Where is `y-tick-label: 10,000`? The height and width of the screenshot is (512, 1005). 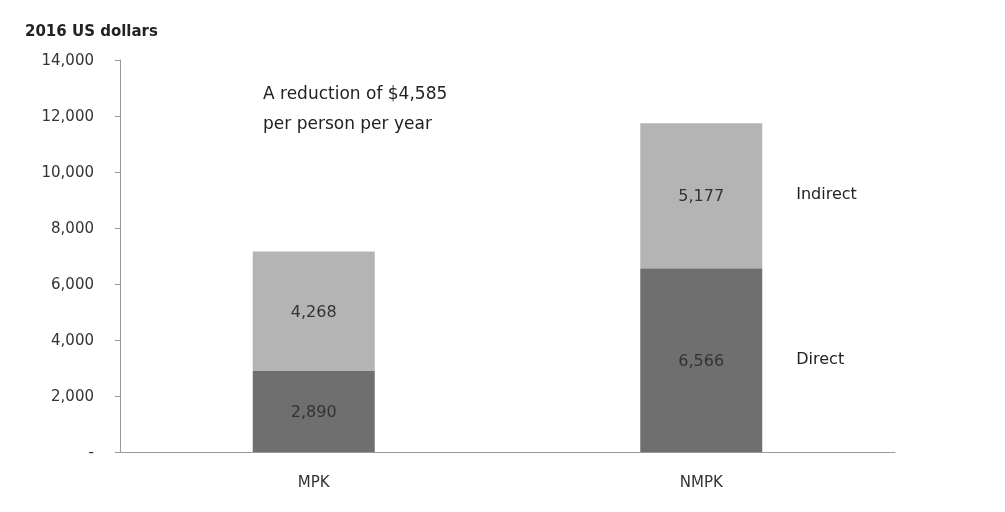 y-tick-label: 10,000 is located at coordinates (67, 172).